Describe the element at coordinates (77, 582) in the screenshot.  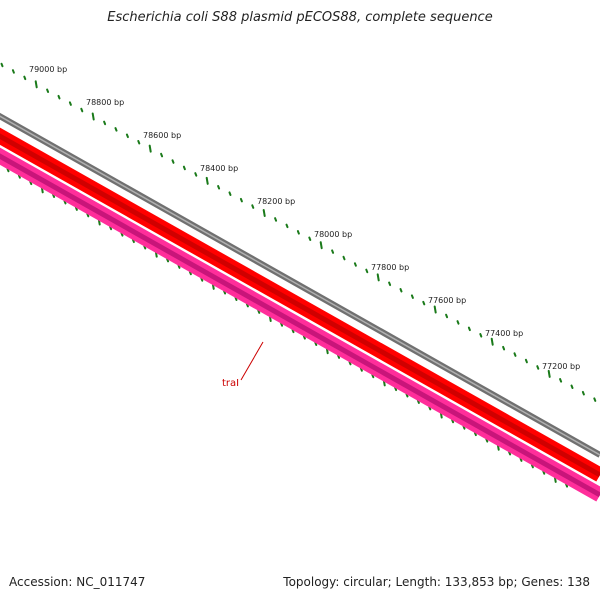
I see `accession-label: Accession: NC_011747` at that location.